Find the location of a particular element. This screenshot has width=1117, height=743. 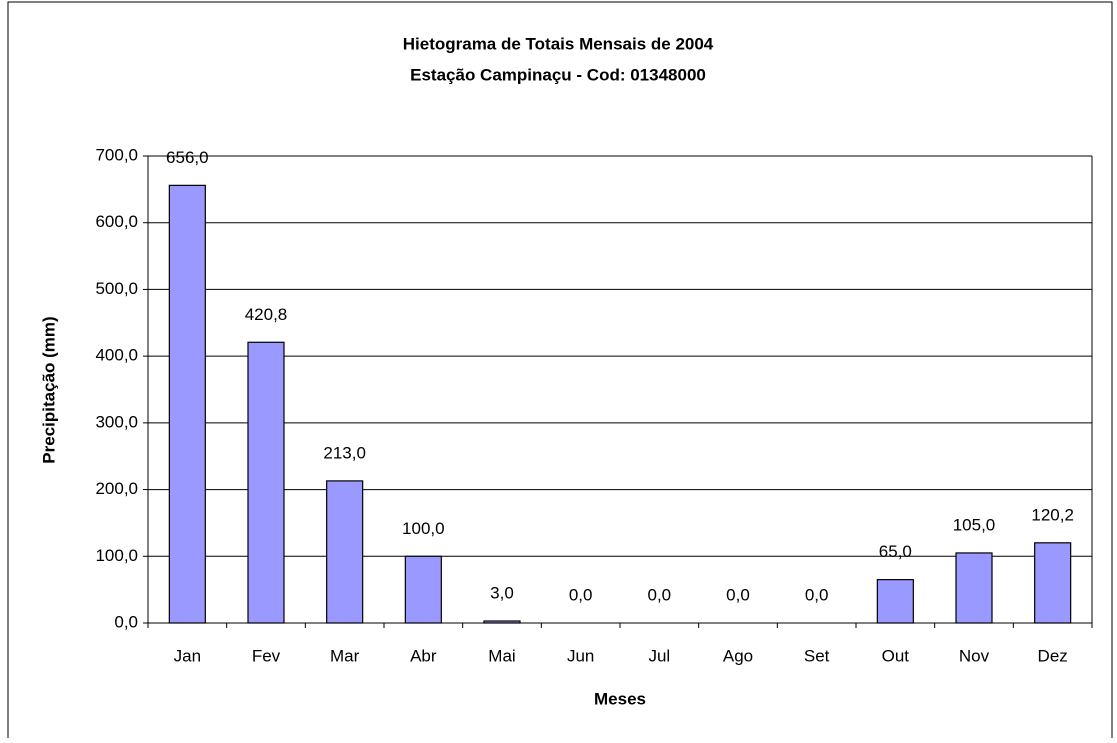

data-label: 100,0 is located at coordinates (423, 528).